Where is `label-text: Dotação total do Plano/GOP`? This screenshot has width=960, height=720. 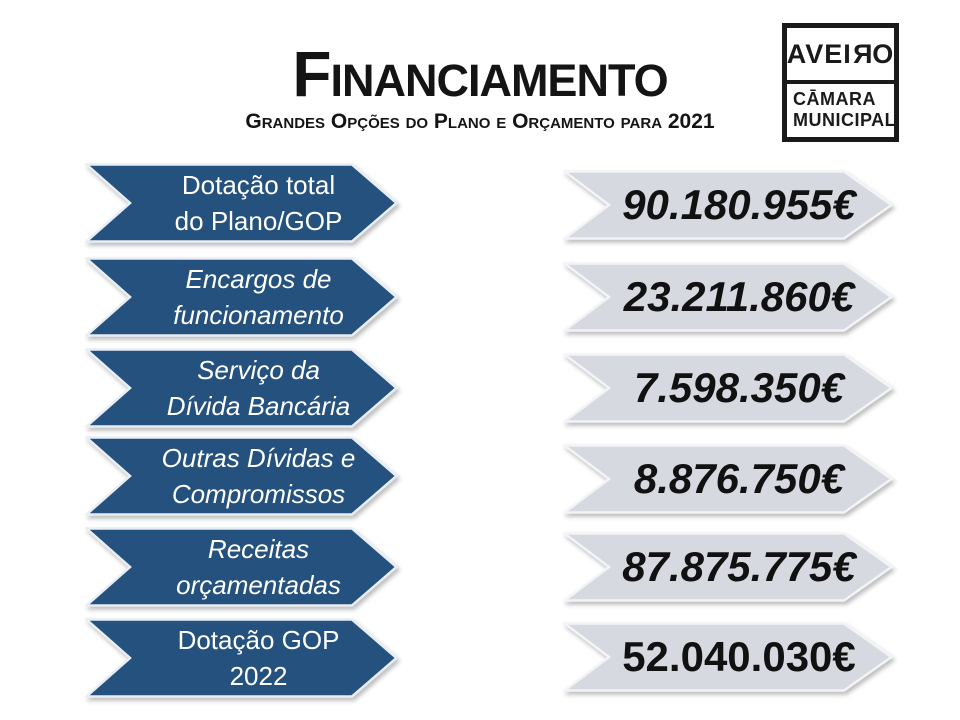
label-text: Dotação total do Plano/GOP is located at coordinates (258, 203).